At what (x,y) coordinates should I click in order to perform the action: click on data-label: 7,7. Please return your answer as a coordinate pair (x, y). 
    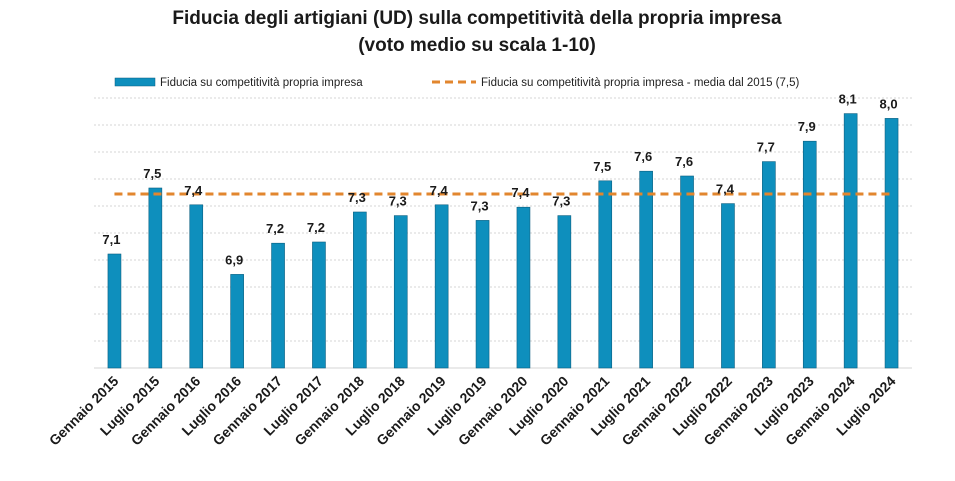
    Looking at the image, I should click on (766, 147).